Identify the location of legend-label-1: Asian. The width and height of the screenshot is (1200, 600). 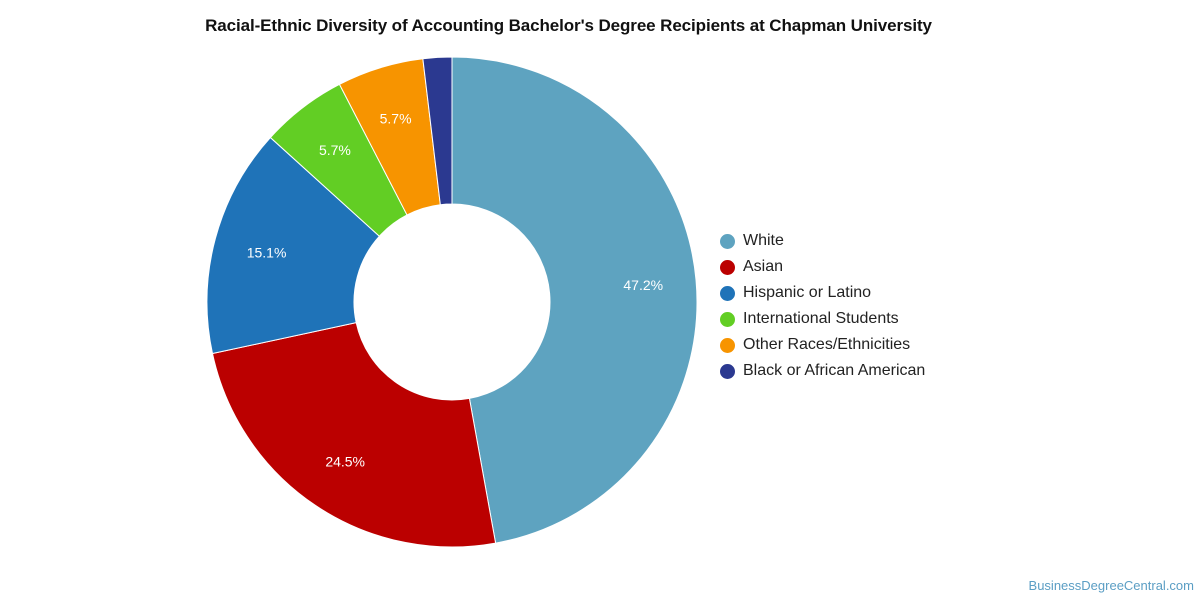
(763, 266).